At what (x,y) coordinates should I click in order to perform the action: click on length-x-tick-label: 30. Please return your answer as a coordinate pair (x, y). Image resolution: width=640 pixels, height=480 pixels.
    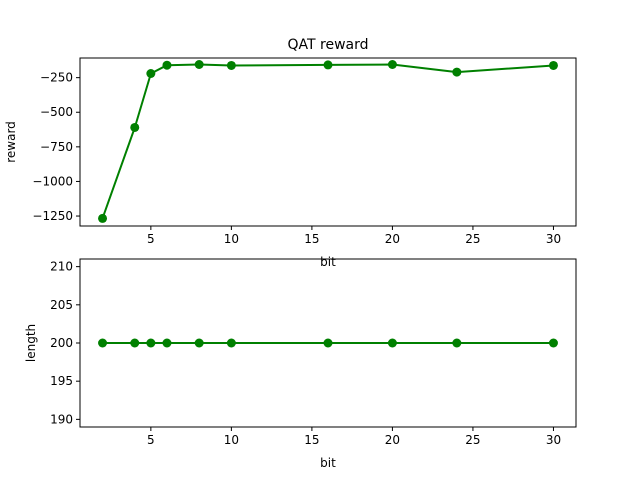
    Looking at the image, I should click on (553, 440).